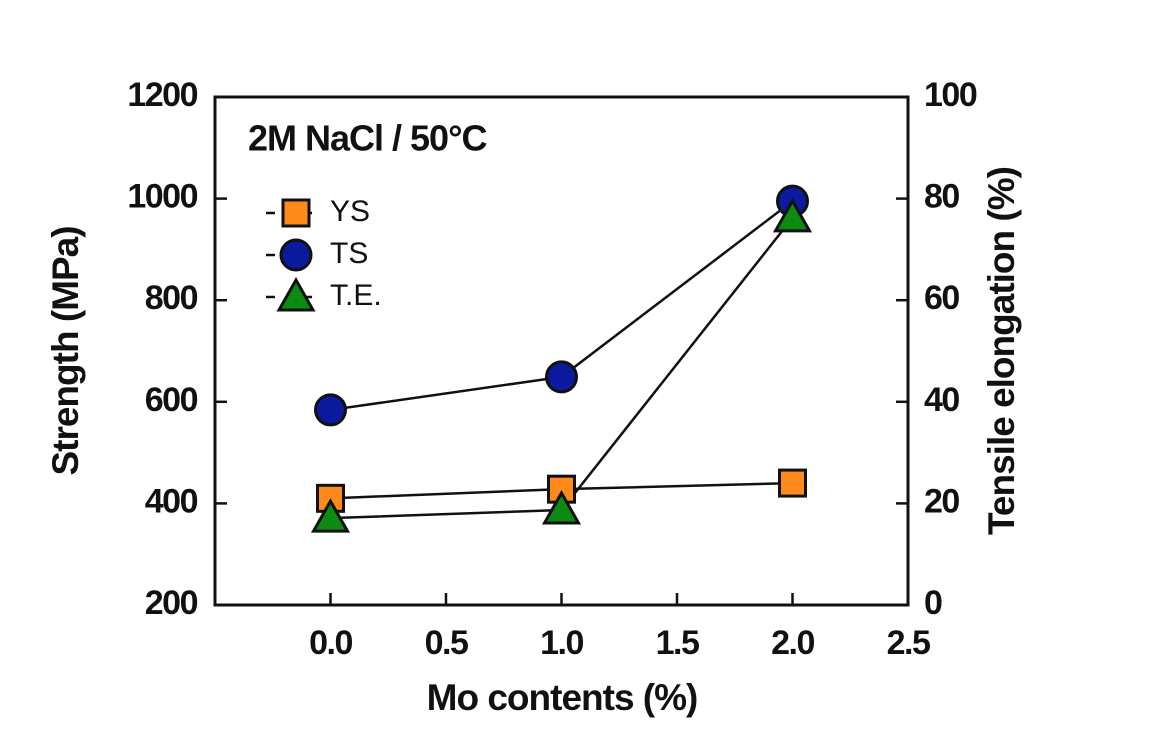 This screenshot has width=1159, height=739. Describe the element at coordinates (562, 697) in the screenshot. I see `x-axis-label: Mo contents (%)` at that location.